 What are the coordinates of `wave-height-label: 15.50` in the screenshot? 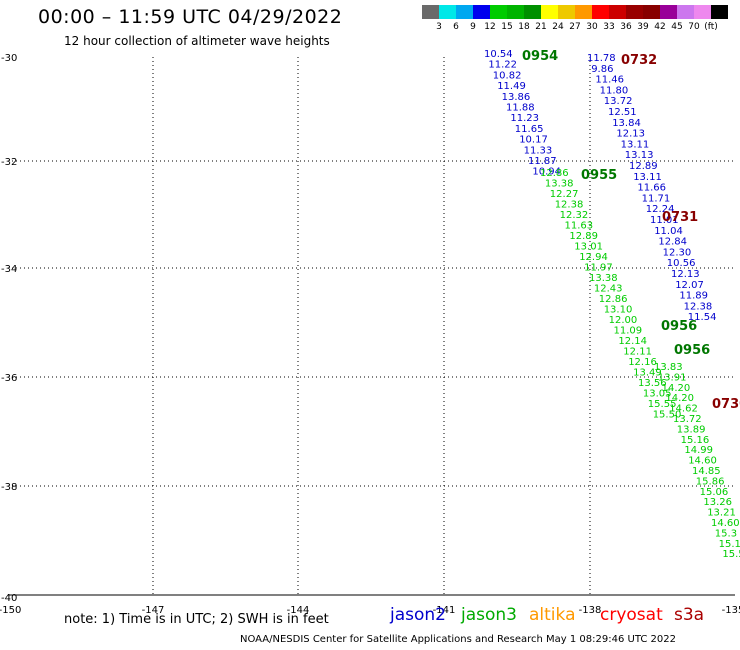 It's located at (667, 415).